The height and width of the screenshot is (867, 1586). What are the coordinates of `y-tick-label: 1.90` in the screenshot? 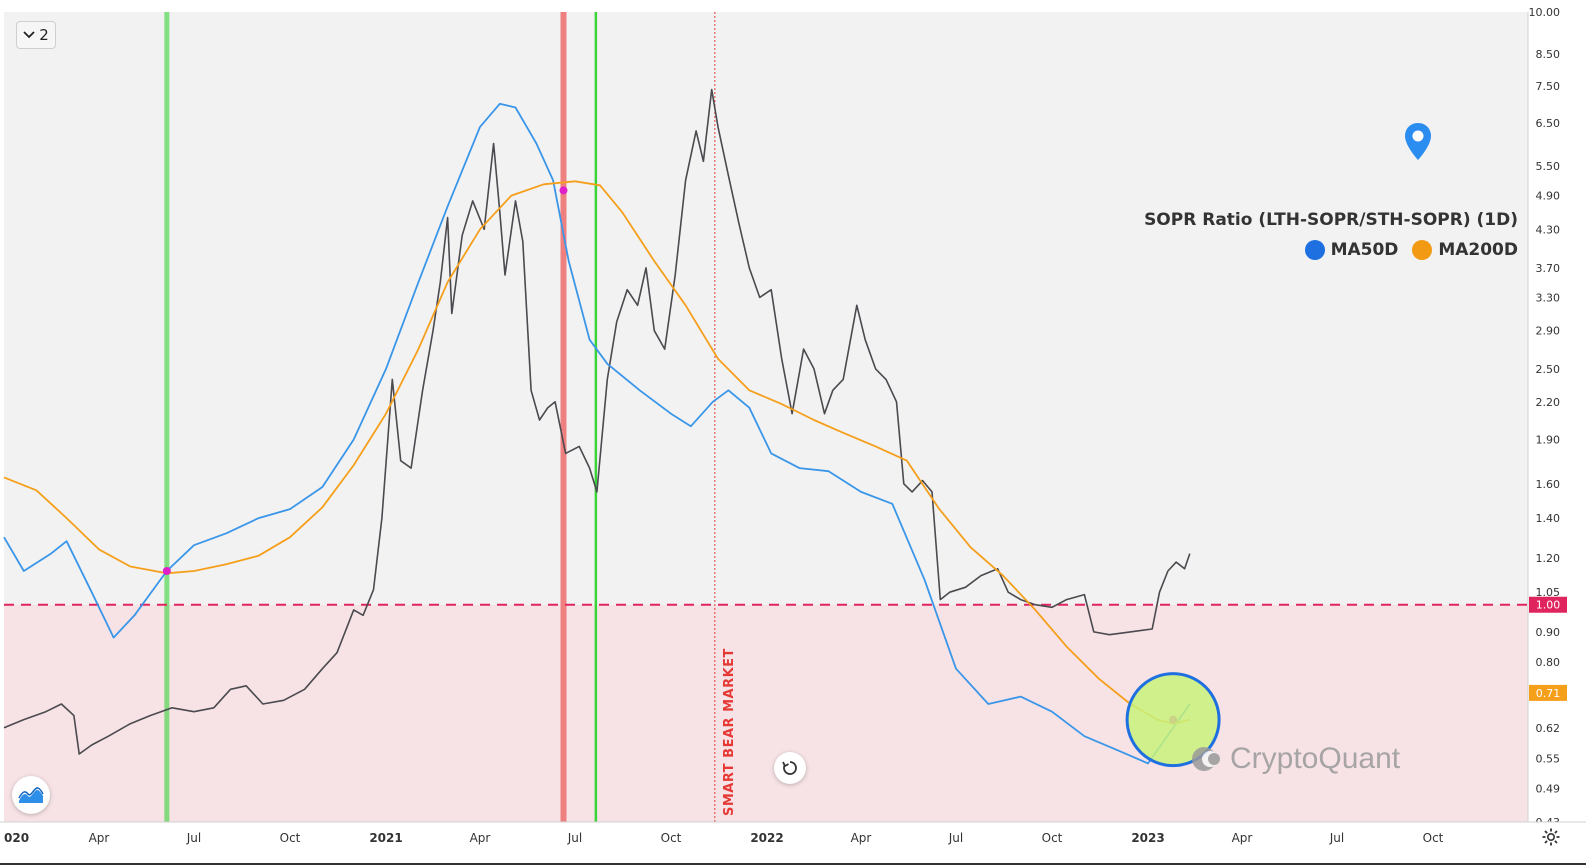 It's located at (1548, 440).